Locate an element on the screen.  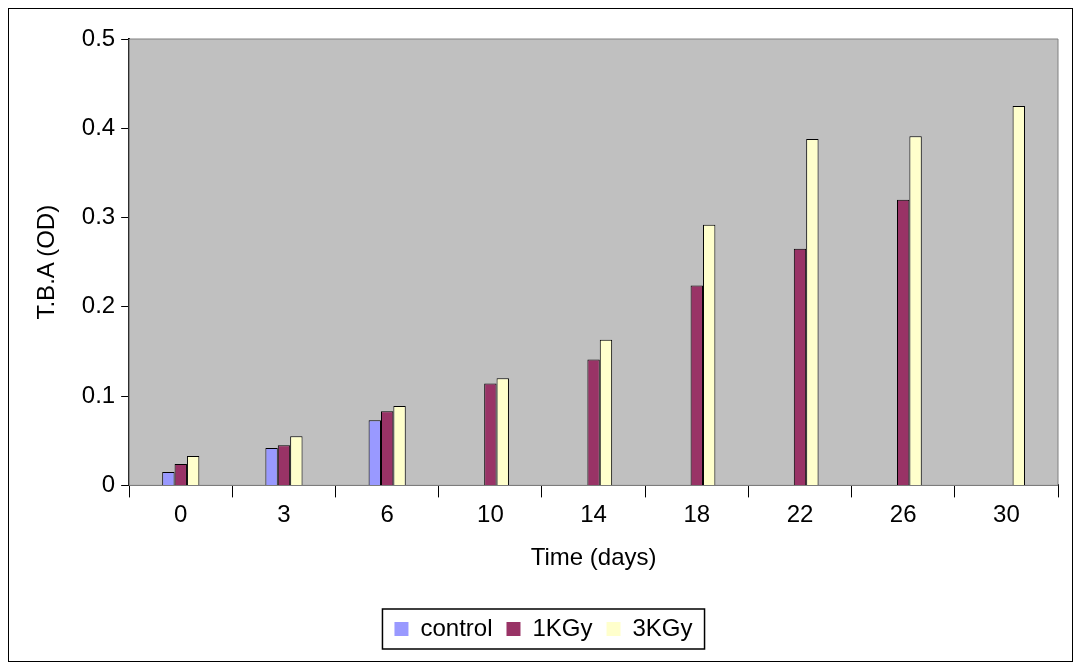
y-tick-label: 0.3 is located at coordinates (98, 216).